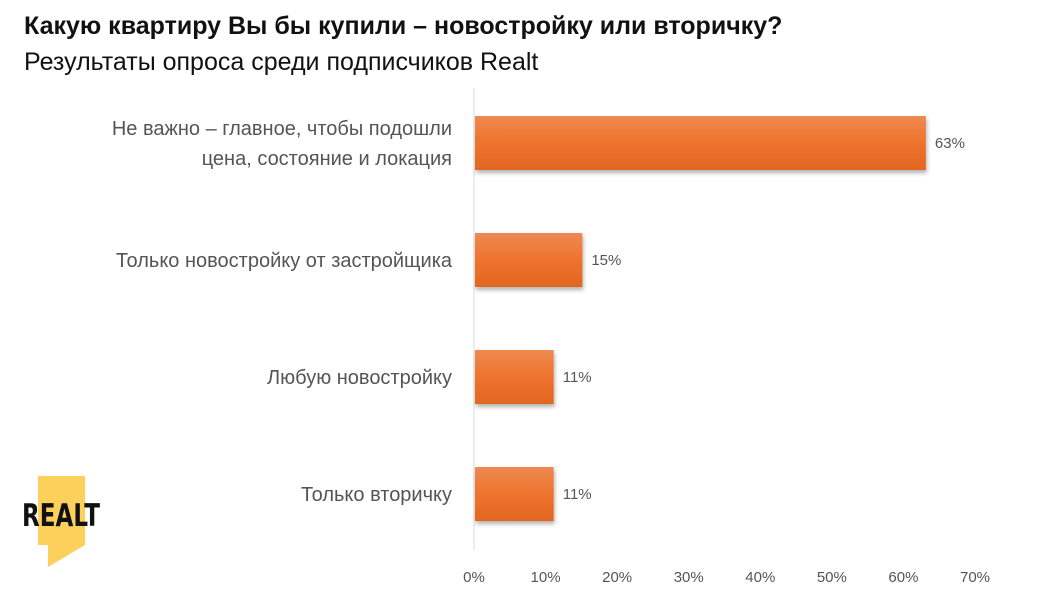  What do you see at coordinates (832, 577) in the screenshot?
I see `x-tick-label: 50%` at bounding box center [832, 577].